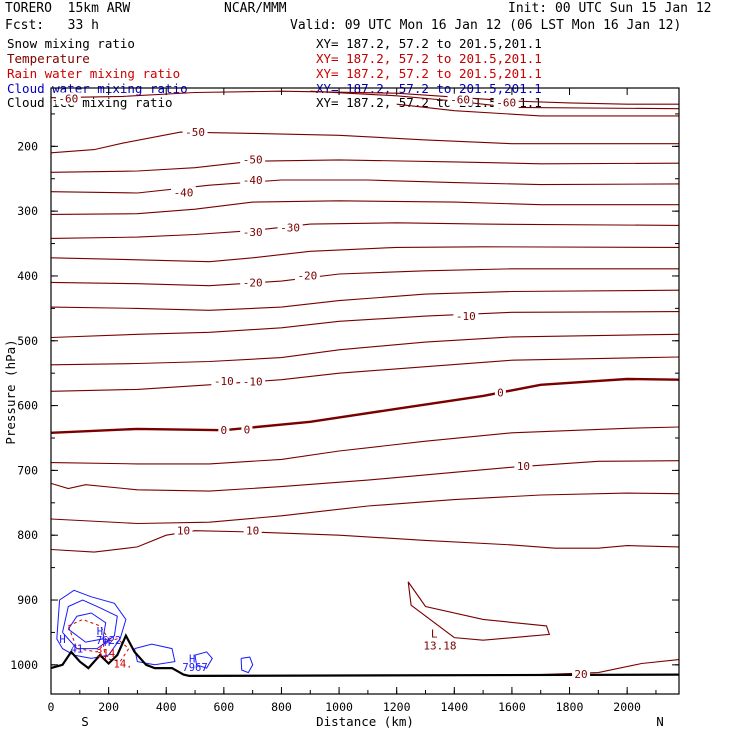 The image size is (740, 740). Describe the element at coordinates (27, 600) in the screenshot. I see `y-tick-label: 900` at that location.